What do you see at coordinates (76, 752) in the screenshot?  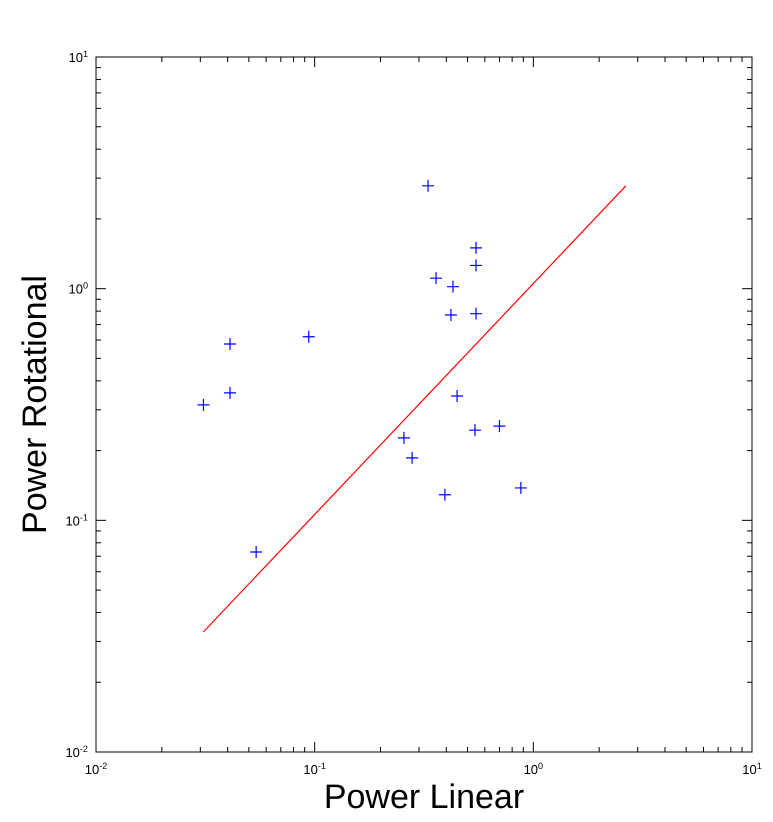 I see `y-tick-label: 10$^{-2}$` at bounding box center [76, 752].